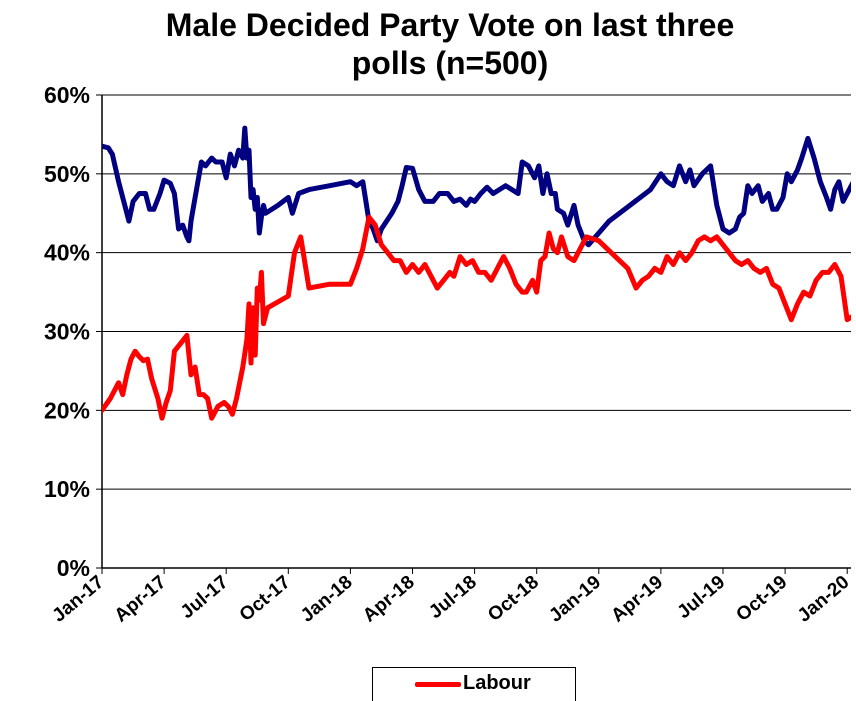 The height and width of the screenshot is (701, 856). I want to click on x-tick-label: Jan-19, so click(575, 599).